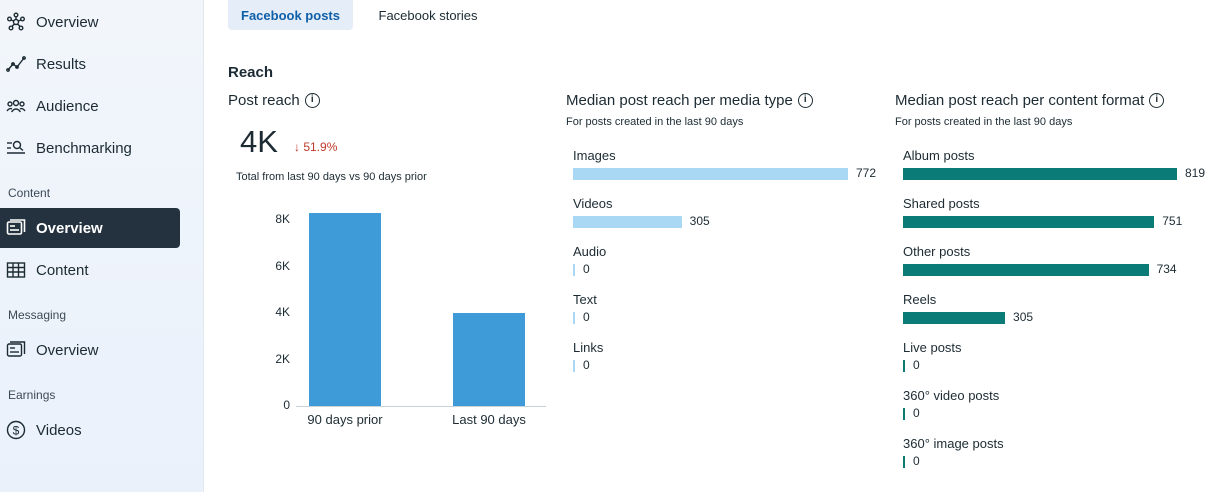 The height and width of the screenshot is (492, 1232). What do you see at coordinates (259, 141) in the screenshot?
I see `post-reach-value: 4K` at bounding box center [259, 141].